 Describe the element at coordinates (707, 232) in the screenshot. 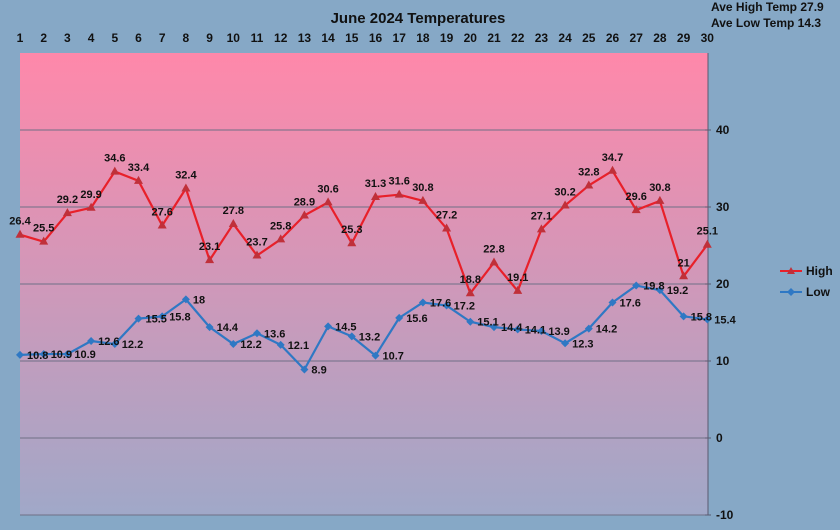

I see `data-label-high: 25.1` at that location.